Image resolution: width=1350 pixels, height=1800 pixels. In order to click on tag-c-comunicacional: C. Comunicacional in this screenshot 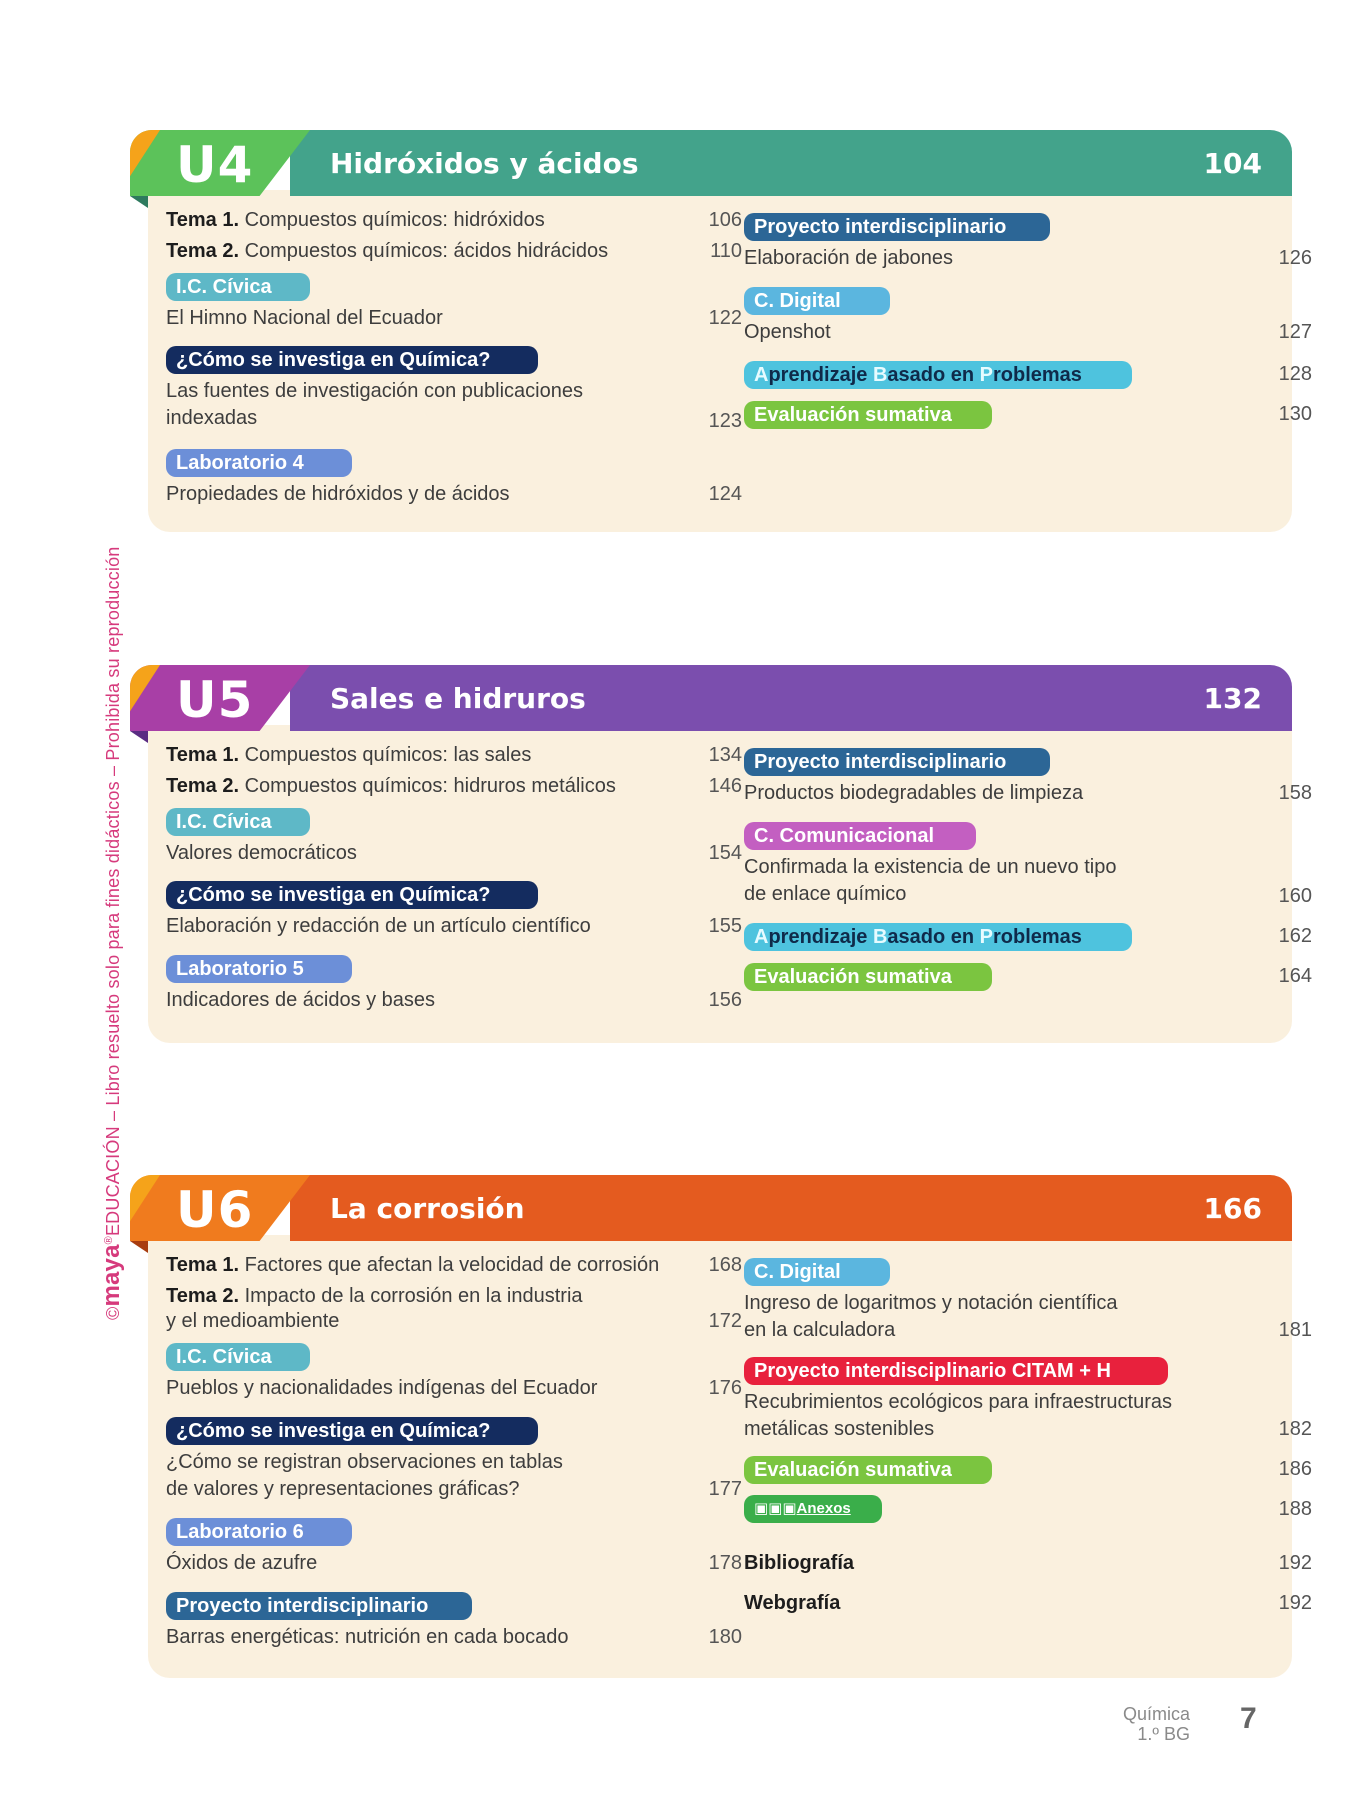, I will do `click(860, 836)`.